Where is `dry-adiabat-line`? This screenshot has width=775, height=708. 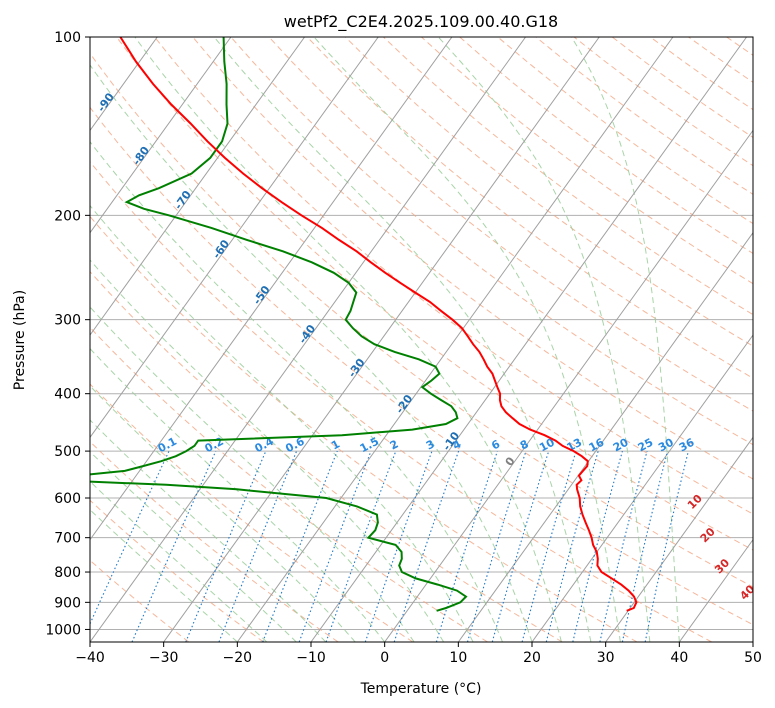
dry-adiabat-line is located at coordinates (177, 570).